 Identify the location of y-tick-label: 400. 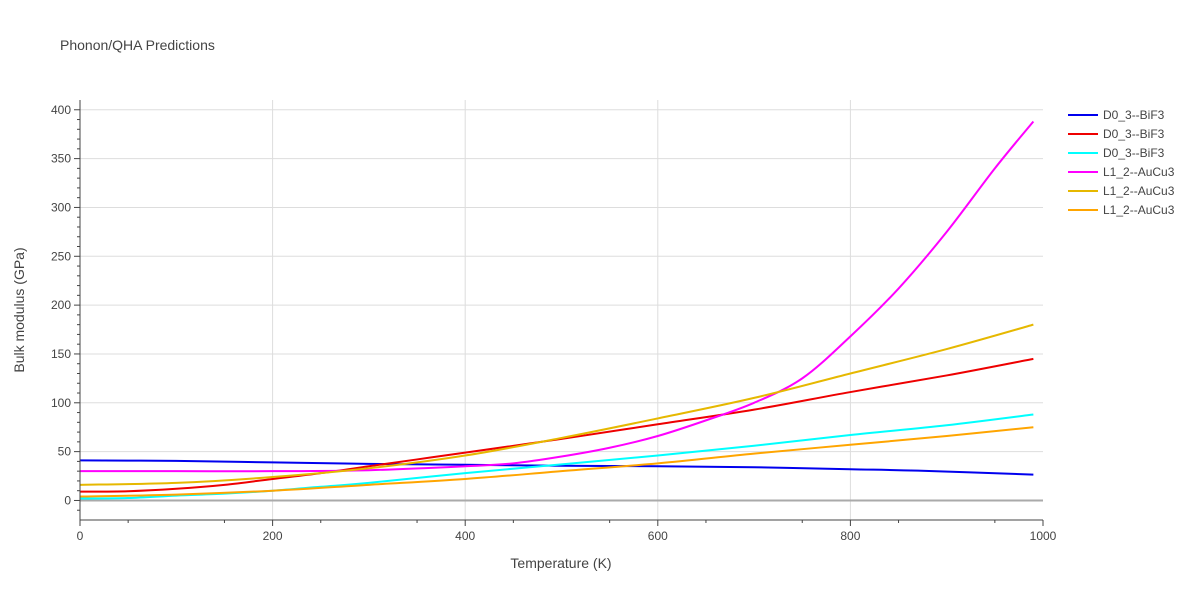
(61, 110).